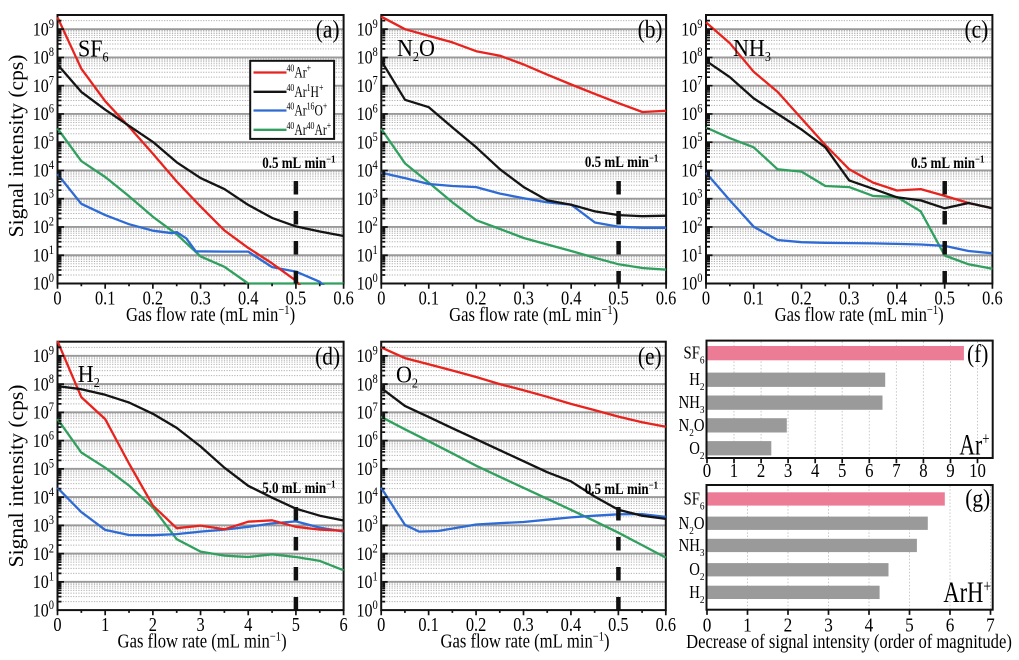 The image size is (1019, 660). I want to click on svg-text: (a), so click(328, 30).